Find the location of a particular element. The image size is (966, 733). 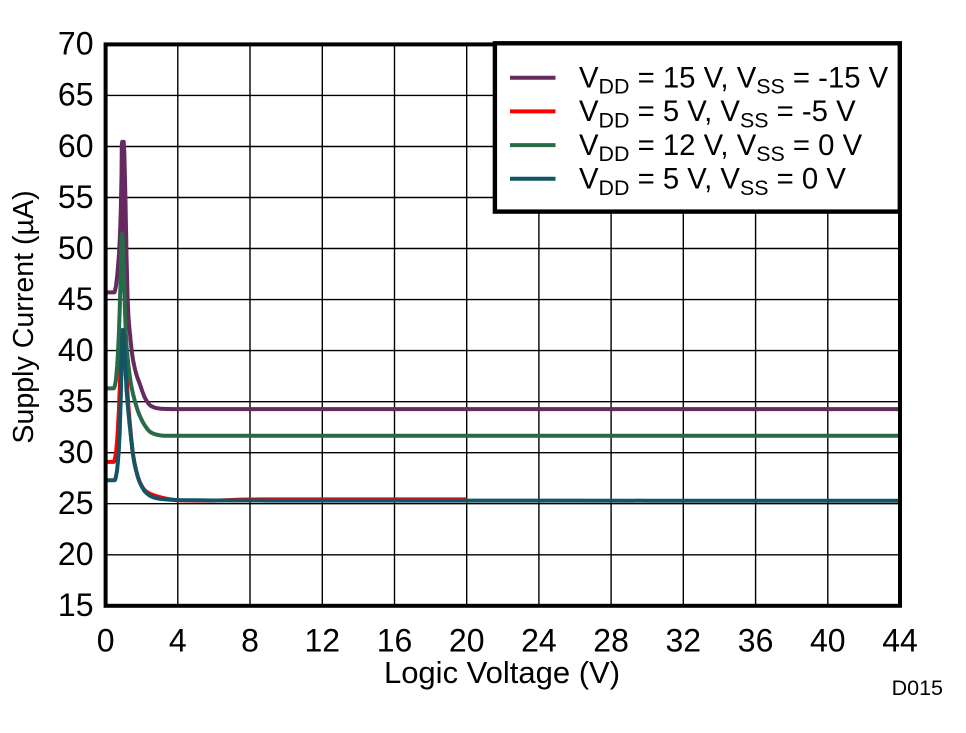

svg-text: Supply Current (µA) is located at coordinates (24, 316).